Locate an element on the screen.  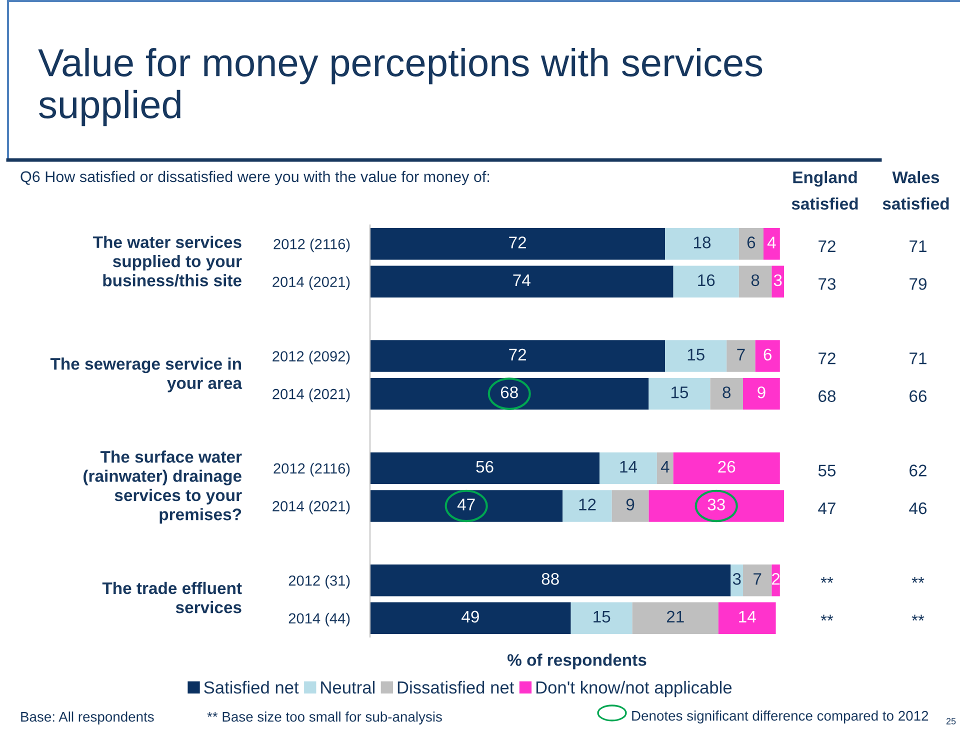
text: 46 is located at coordinates (918, 508).